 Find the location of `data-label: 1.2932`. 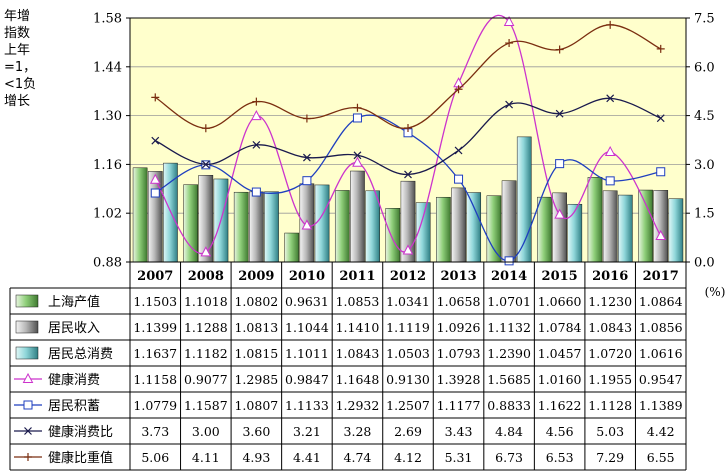

data-label: 1.2932 is located at coordinates (358, 405).